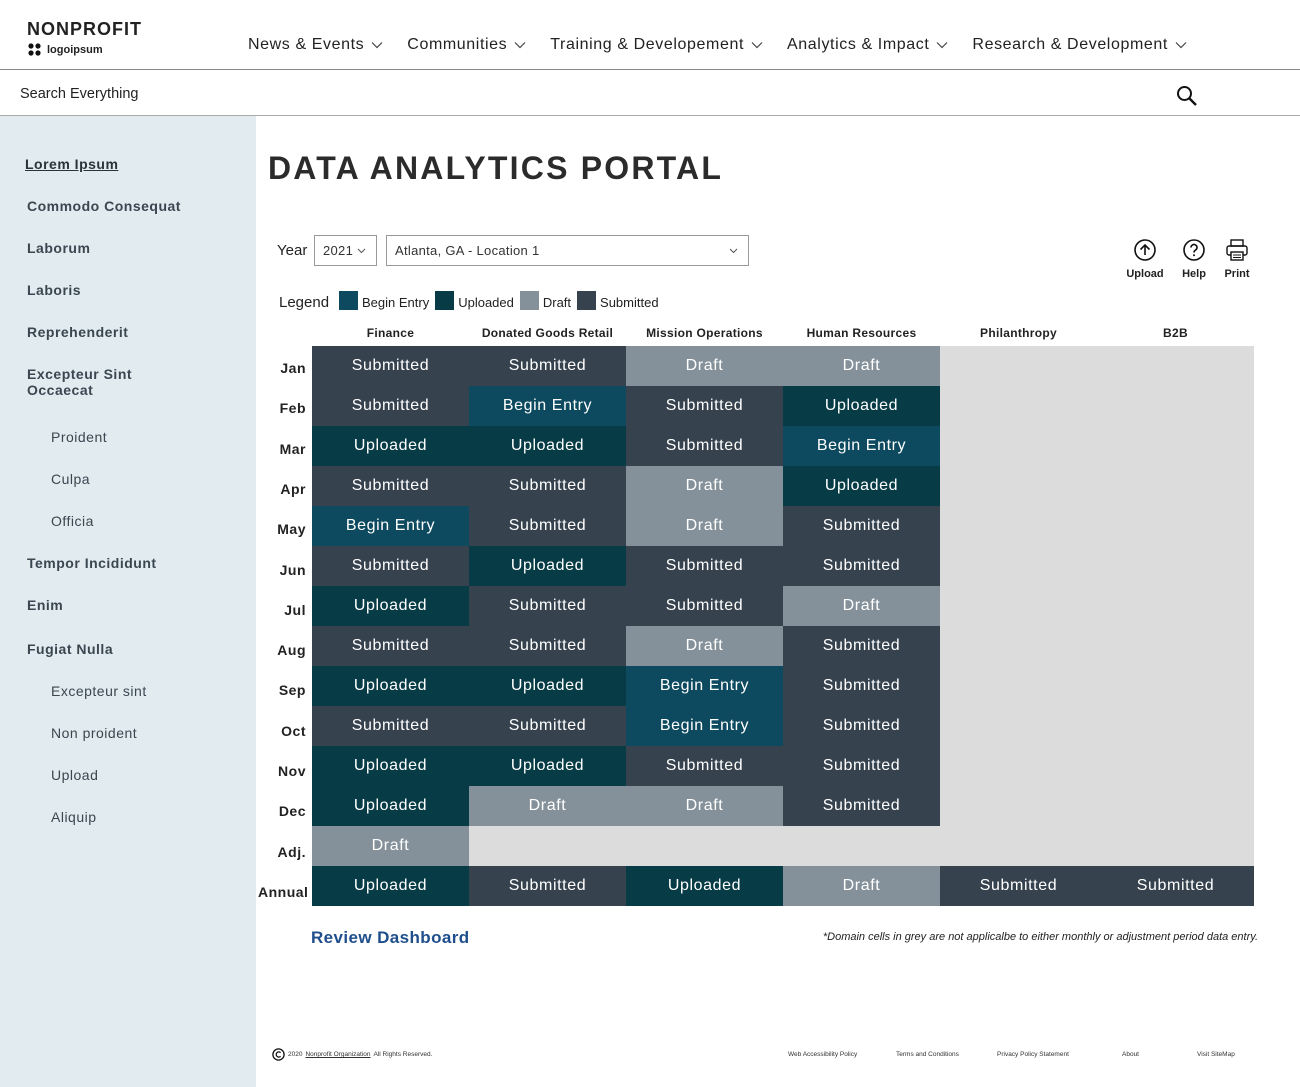 The height and width of the screenshot is (1087, 1300). Describe the element at coordinates (338, 250) in the screenshot. I see `year-value: 2021` at that location.